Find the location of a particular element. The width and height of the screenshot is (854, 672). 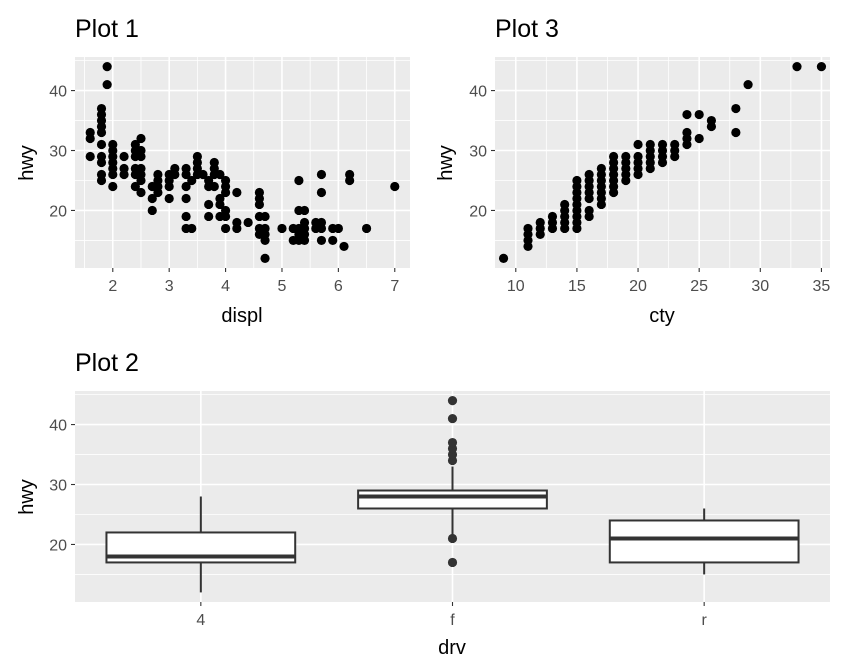

plot-1-y-axis-title: hwy is located at coordinates (27, 163).